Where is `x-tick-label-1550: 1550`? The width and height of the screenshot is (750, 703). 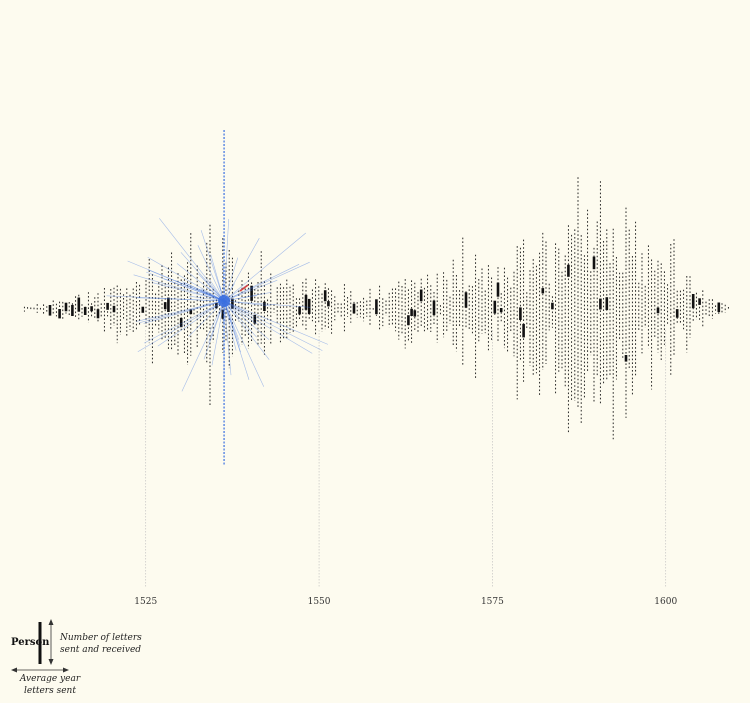
x-tick-label-1550: 1550 is located at coordinates (319, 602).